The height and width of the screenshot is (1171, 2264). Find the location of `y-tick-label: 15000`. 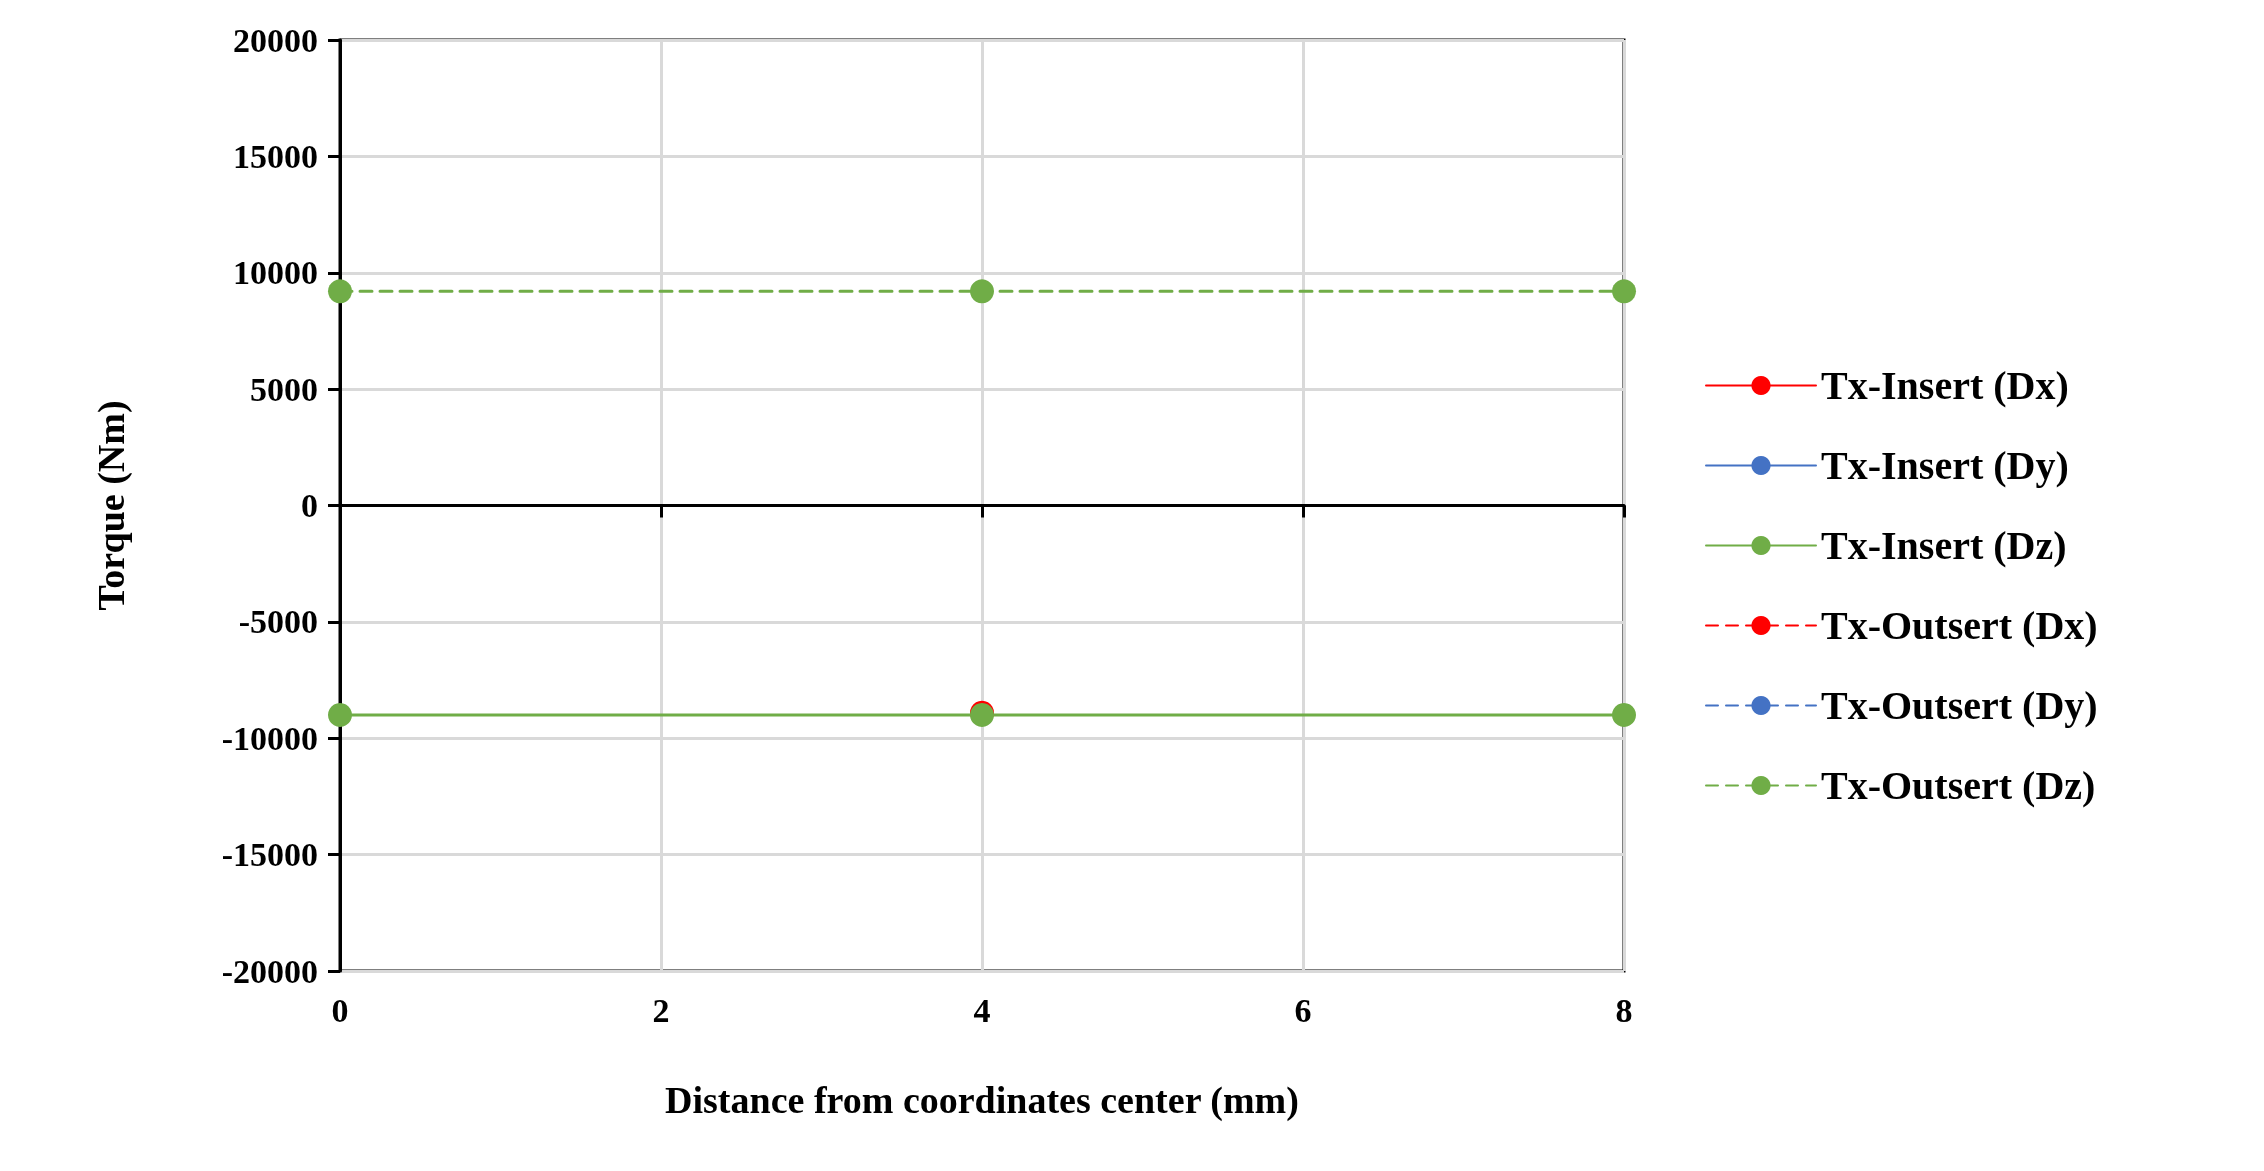

y-tick-label: 15000 is located at coordinates (275, 156).